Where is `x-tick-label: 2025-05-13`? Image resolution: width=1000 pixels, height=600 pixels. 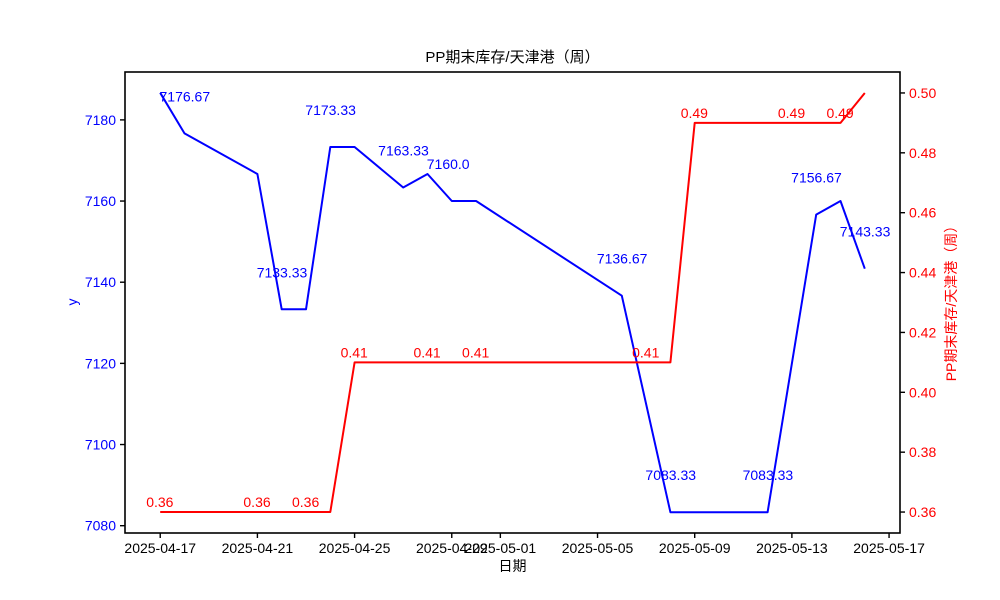
x-tick-label: 2025-05-13 is located at coordinates (792, 548).